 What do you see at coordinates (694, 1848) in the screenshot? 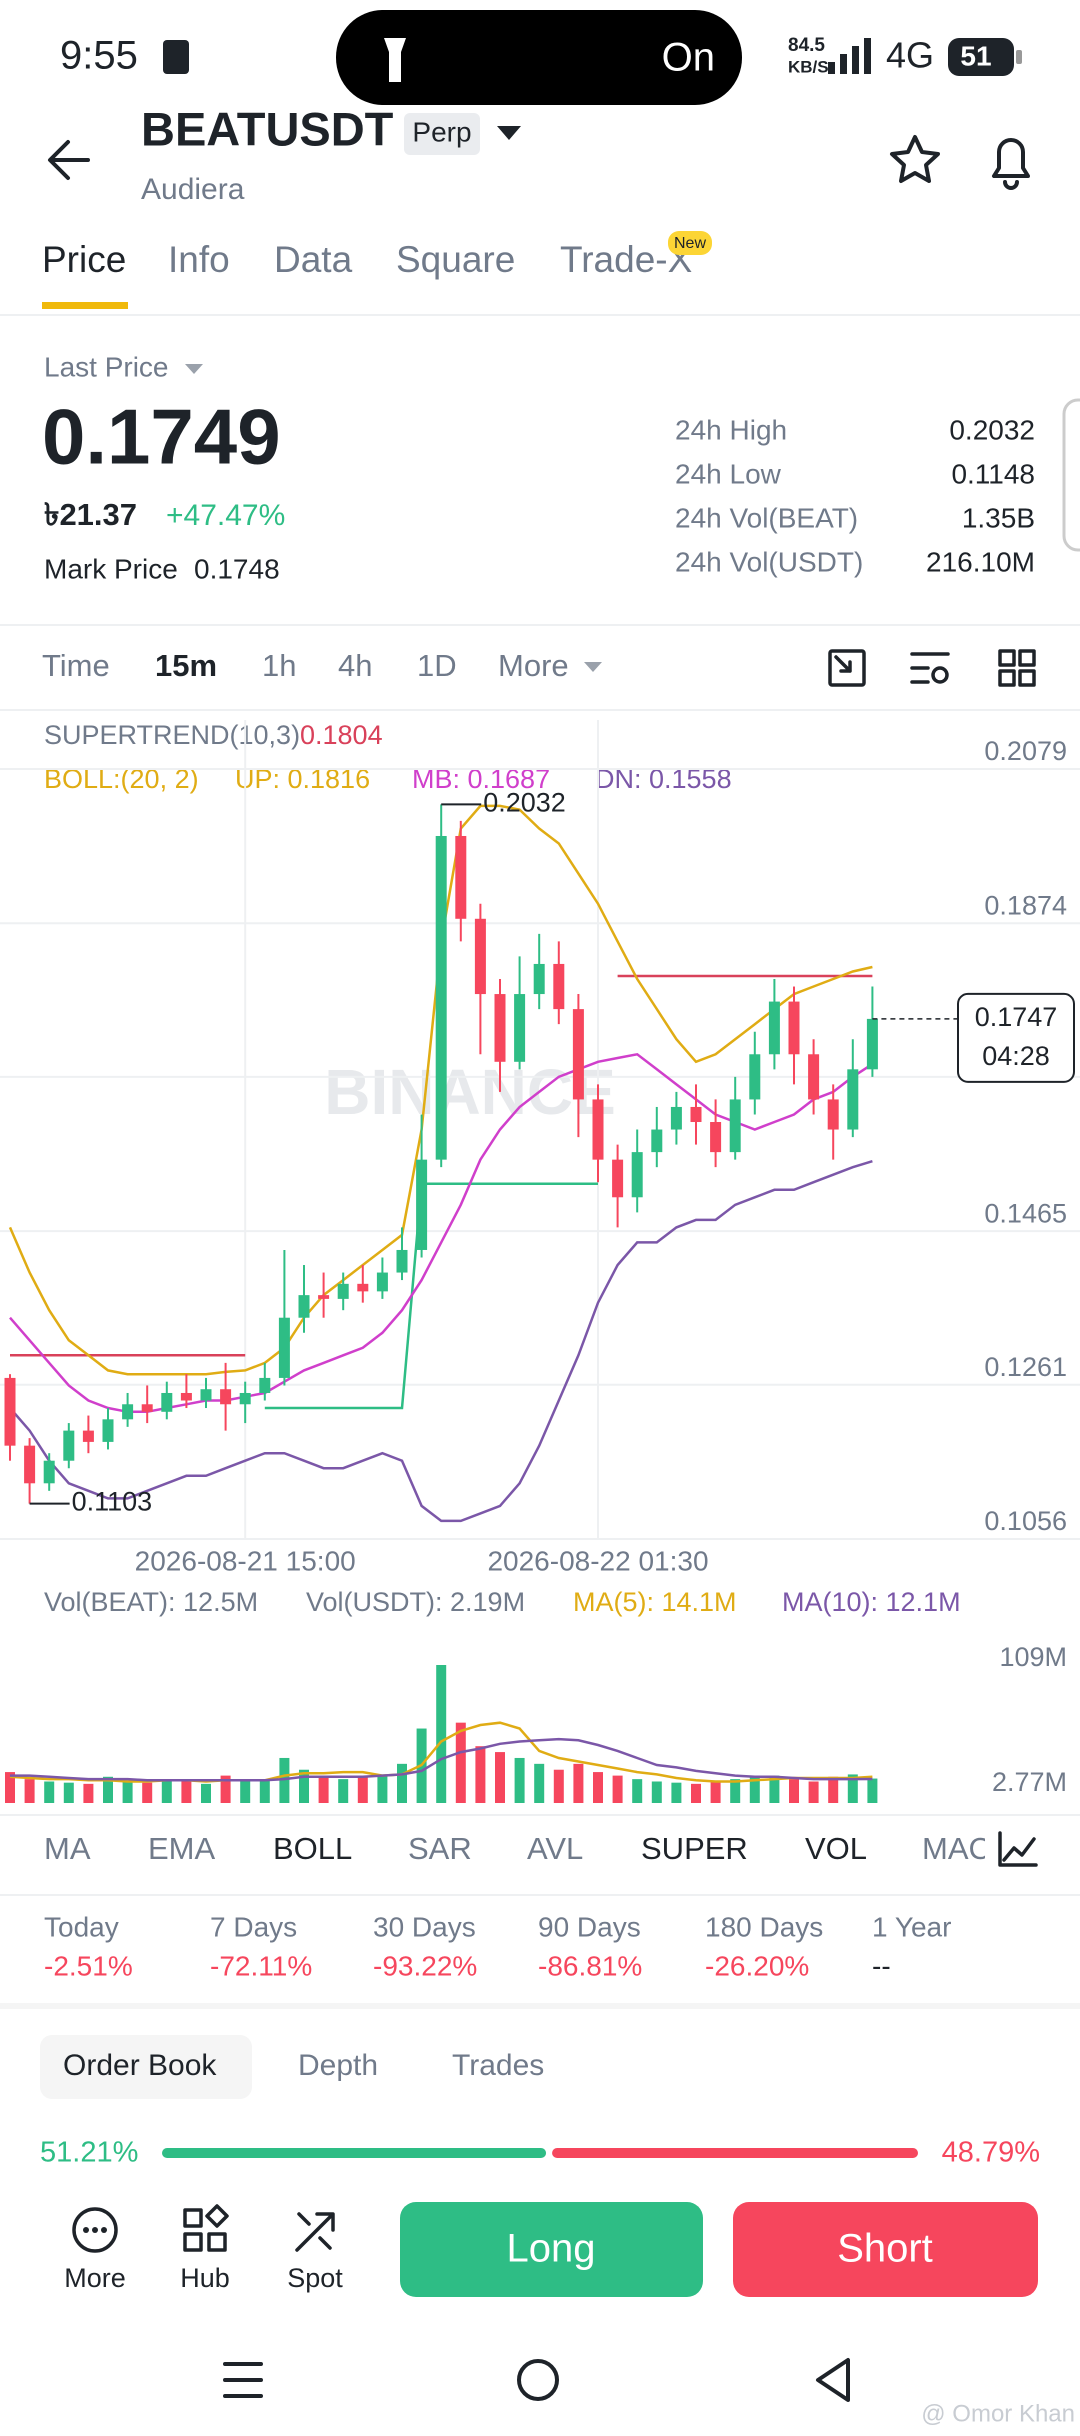
I see `indicator: SUPER` at bounding box center [694, 1848].